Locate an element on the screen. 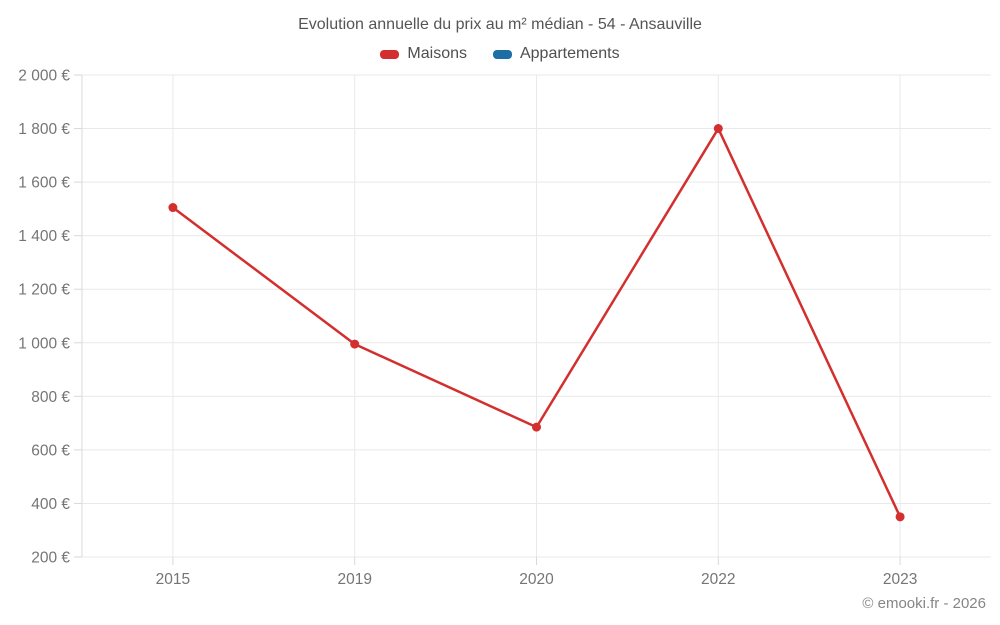 Image resolution: width=1000 pixels, height=625 pixels. maisons-swatch-icon is located at coordinates (390, 54).